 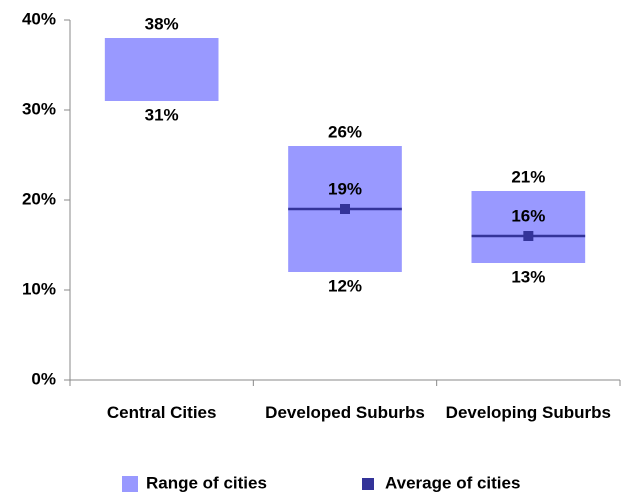 What do you see at coordinates (528, 276) in the screenshot?
I see `low-label: 13%` at bounding box center [528, 276].